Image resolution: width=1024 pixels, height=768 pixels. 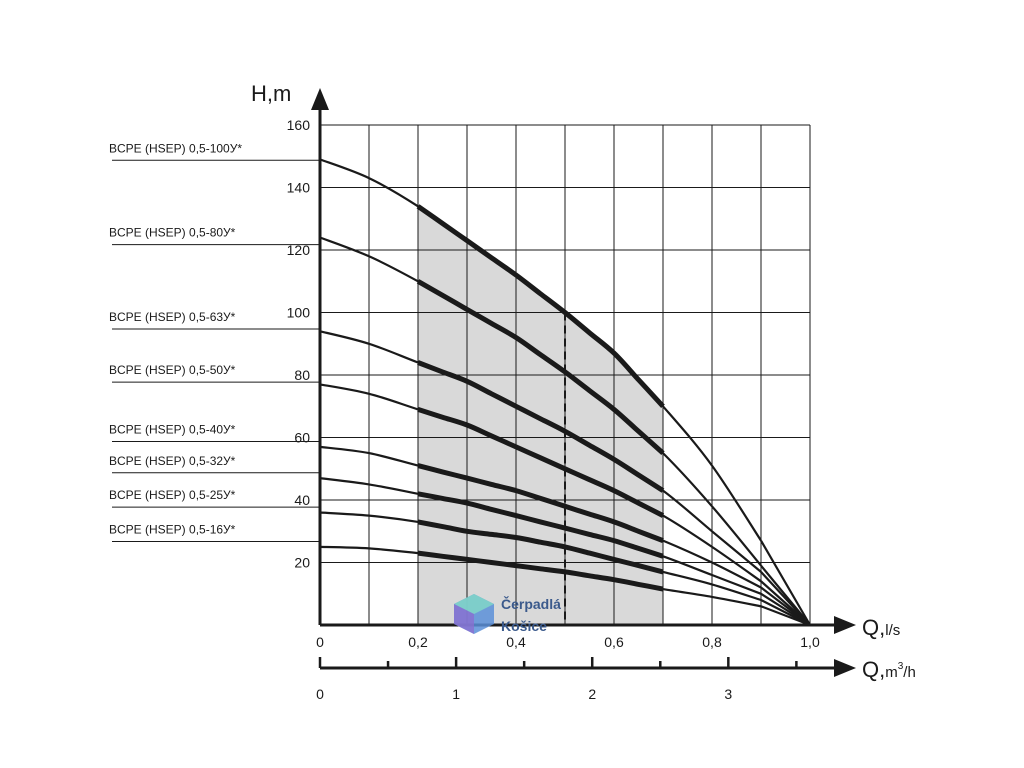 I want to click on x2-axis-unit-tail: /h, so click(x=909, y=672).